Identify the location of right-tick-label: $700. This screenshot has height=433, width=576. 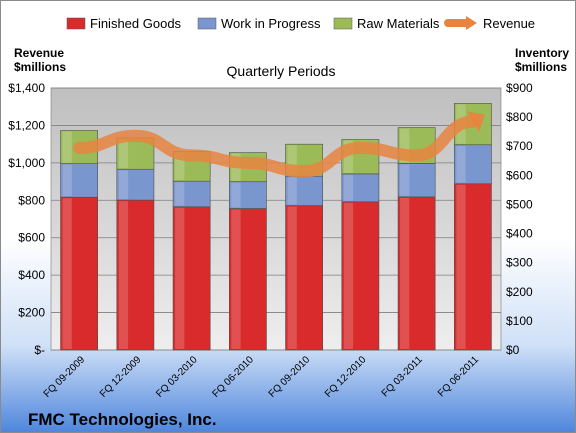
(519, 146).